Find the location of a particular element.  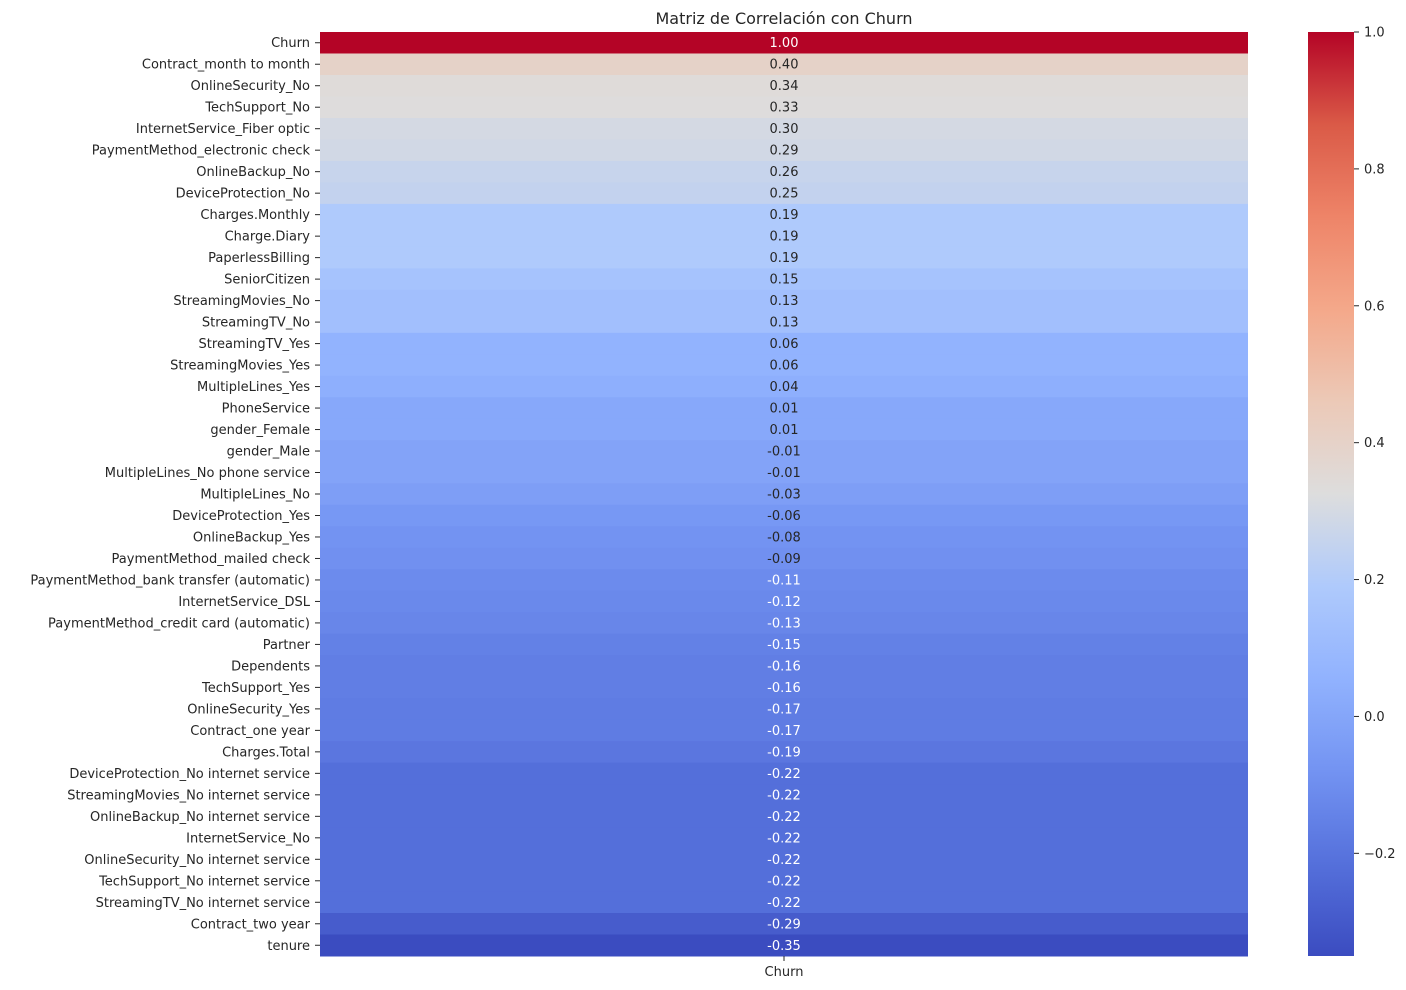

cell-value-label: 0.13 is located at coordinates (784, 301).